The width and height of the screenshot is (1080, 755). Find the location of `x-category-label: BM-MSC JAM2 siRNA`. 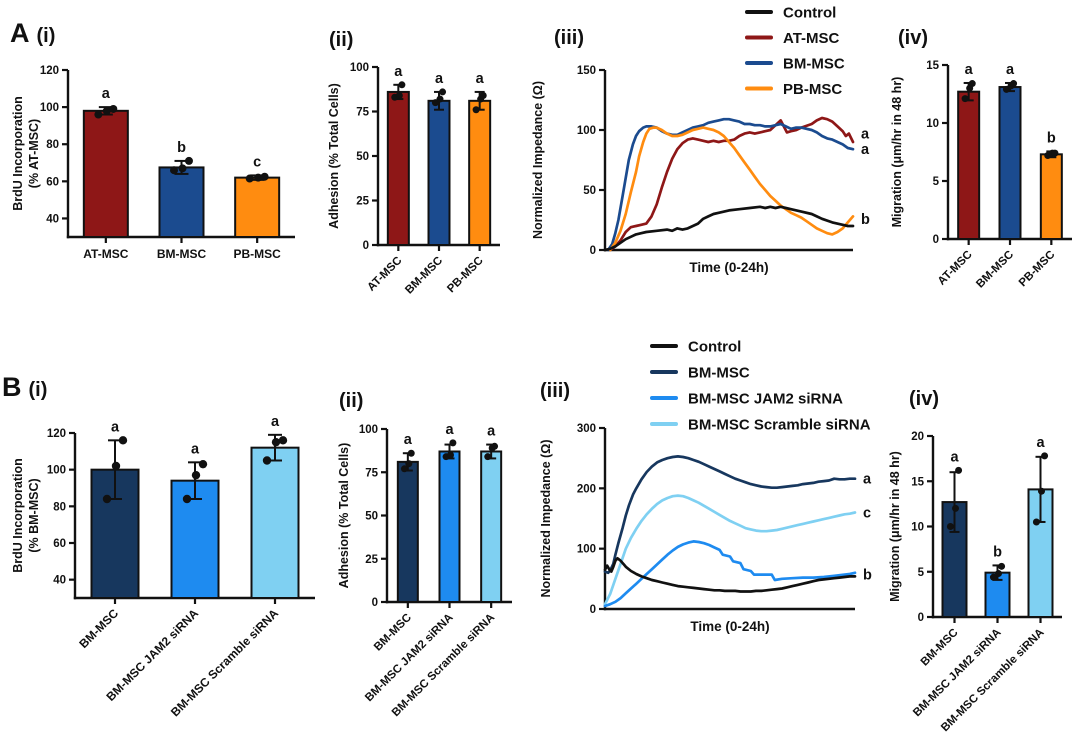

x-category-label: BM-MSC JAM2 siRNA is located at coordinates (153, 655).